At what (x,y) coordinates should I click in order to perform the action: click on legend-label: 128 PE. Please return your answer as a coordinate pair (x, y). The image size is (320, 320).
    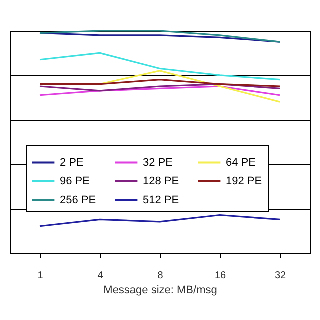
    Looking at the image, I should click on (161, 182).